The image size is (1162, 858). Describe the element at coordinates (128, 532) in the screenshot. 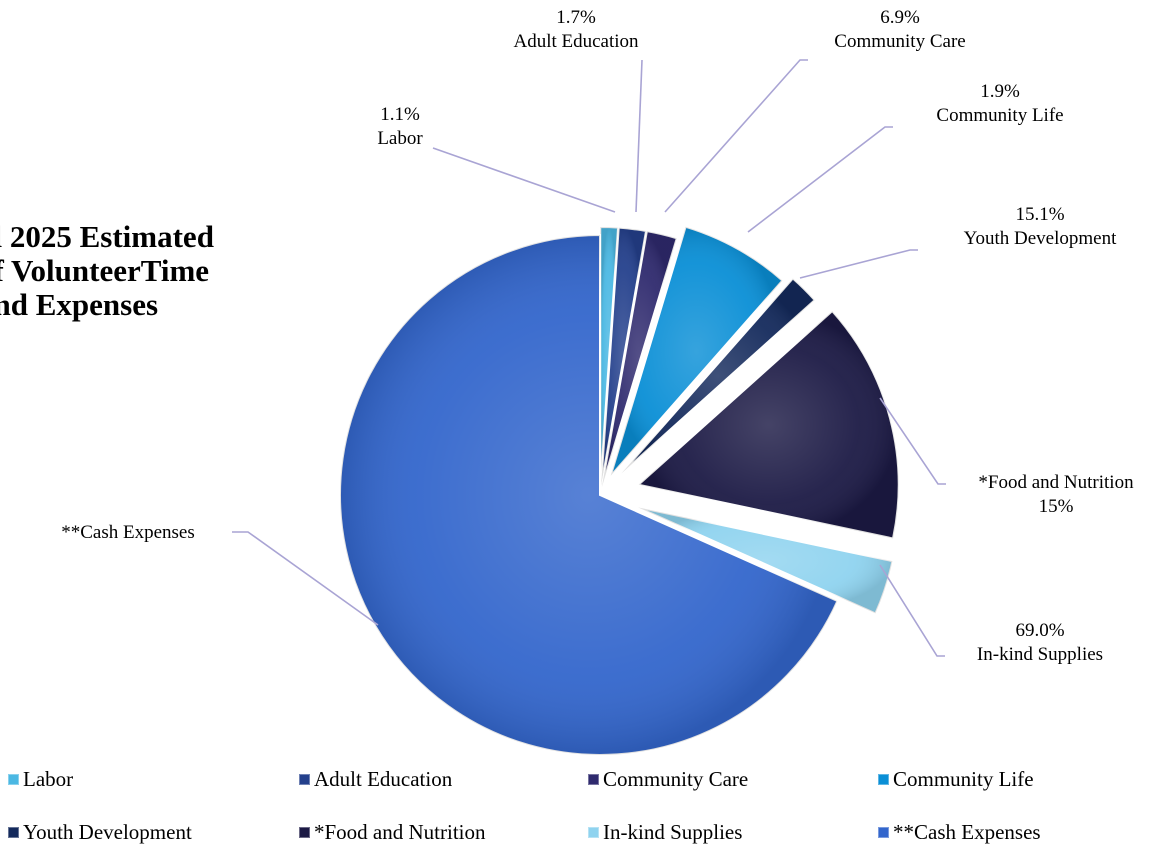

I see `data-label-name-cash-expenses: **Cash Expenses` at that location.